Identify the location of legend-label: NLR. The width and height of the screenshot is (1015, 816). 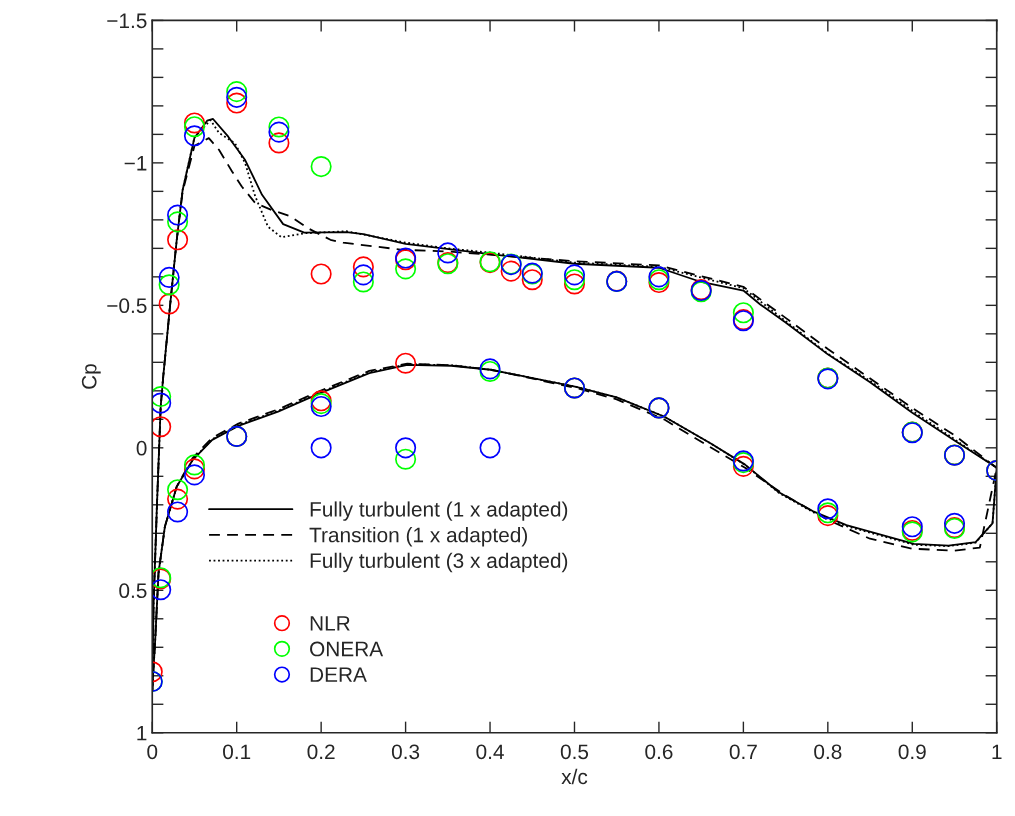
(330, 623).